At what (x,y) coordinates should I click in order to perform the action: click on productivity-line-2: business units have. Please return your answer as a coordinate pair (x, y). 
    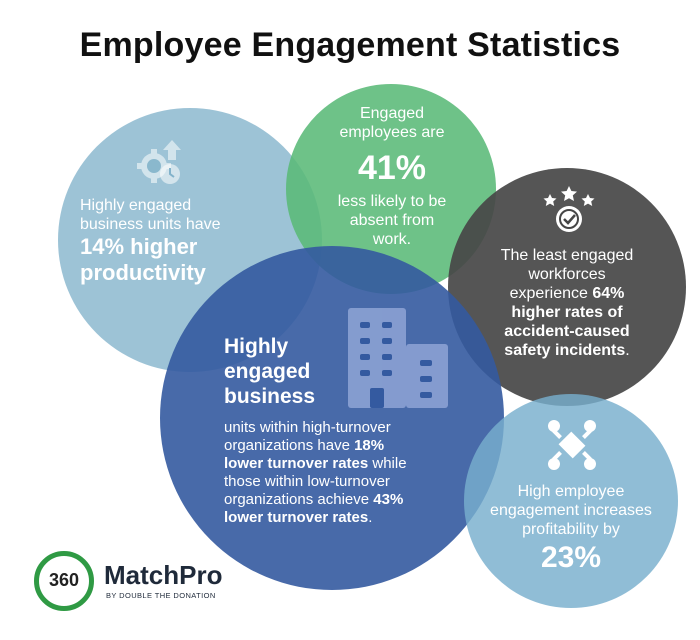
    Looking at the image, I should click on (150, 224).